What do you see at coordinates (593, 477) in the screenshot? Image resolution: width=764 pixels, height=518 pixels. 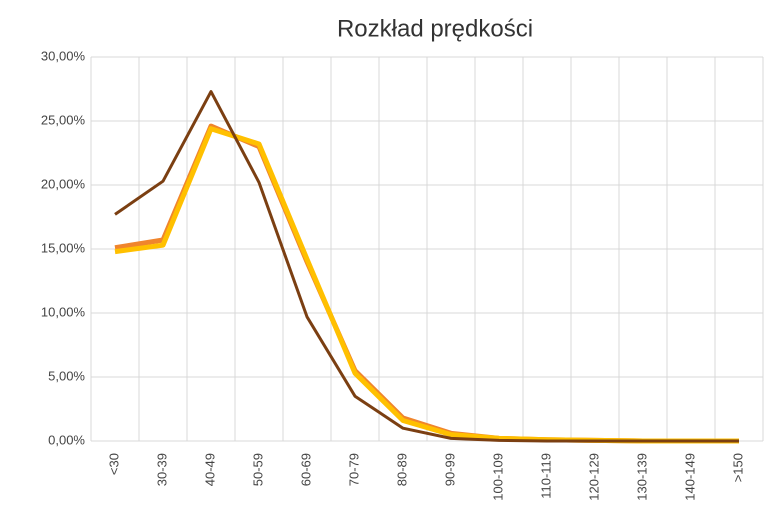 I see `x-tick-label: 120-129` at bounding box center [593, 477].